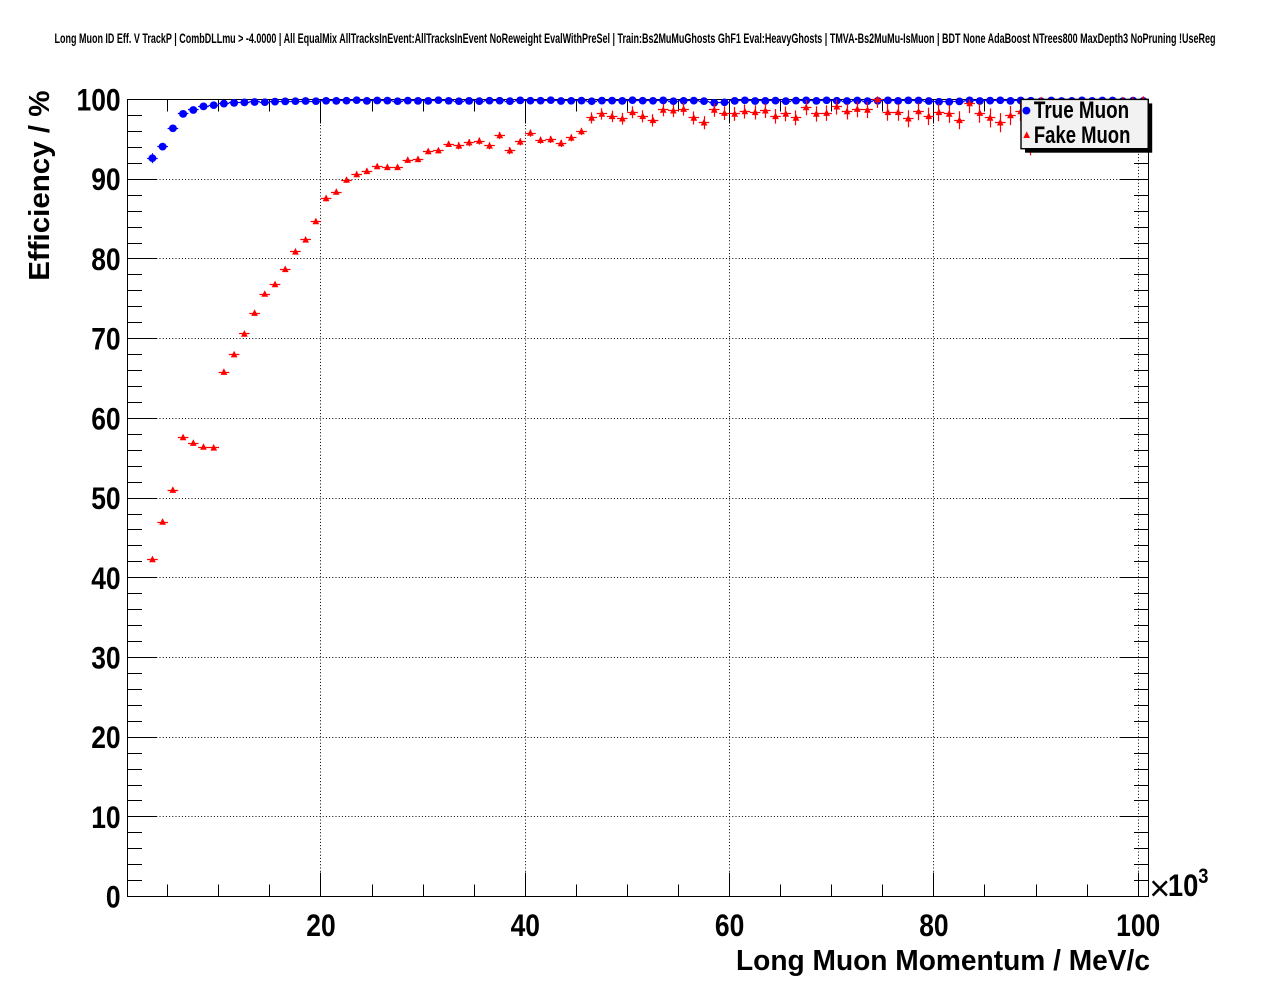 The width and height of the screenshot is (1276, 1001). Describe the element at coordinates (105, 339) in the screenshot. I see `svg-text: 70` at that location.